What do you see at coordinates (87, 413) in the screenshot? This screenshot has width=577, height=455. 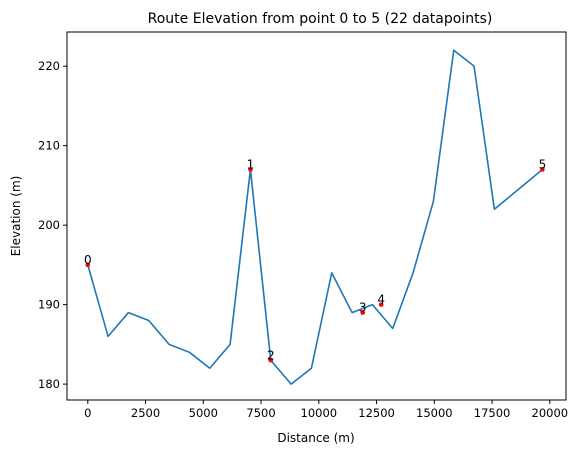 I see `x-tick-label: 0` at bounding box center [87, 413].